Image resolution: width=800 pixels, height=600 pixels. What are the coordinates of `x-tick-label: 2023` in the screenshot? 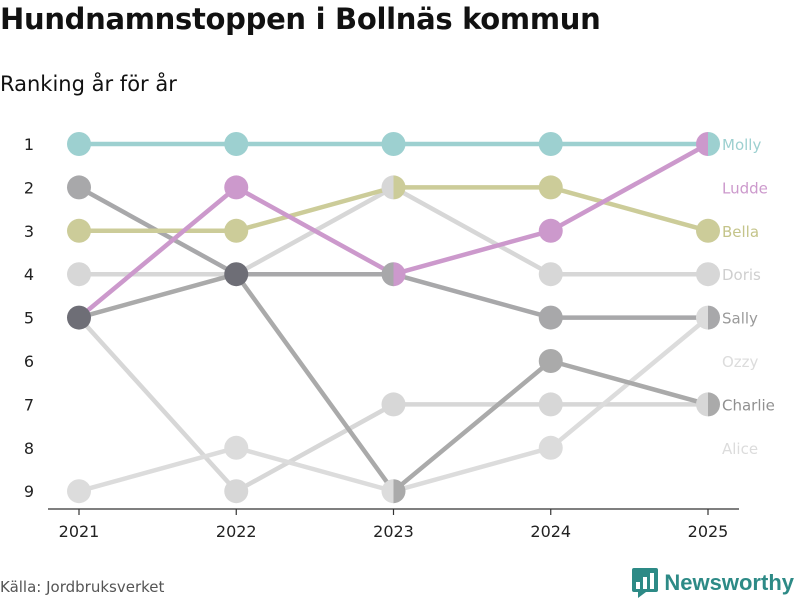 It's located at (393, 531).